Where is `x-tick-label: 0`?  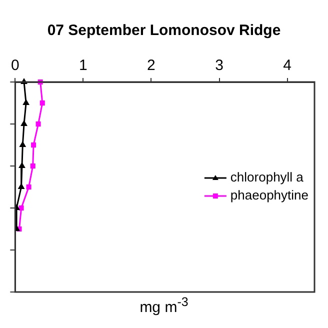
x-tick-label: 0 is located at coordinates (15, 65).